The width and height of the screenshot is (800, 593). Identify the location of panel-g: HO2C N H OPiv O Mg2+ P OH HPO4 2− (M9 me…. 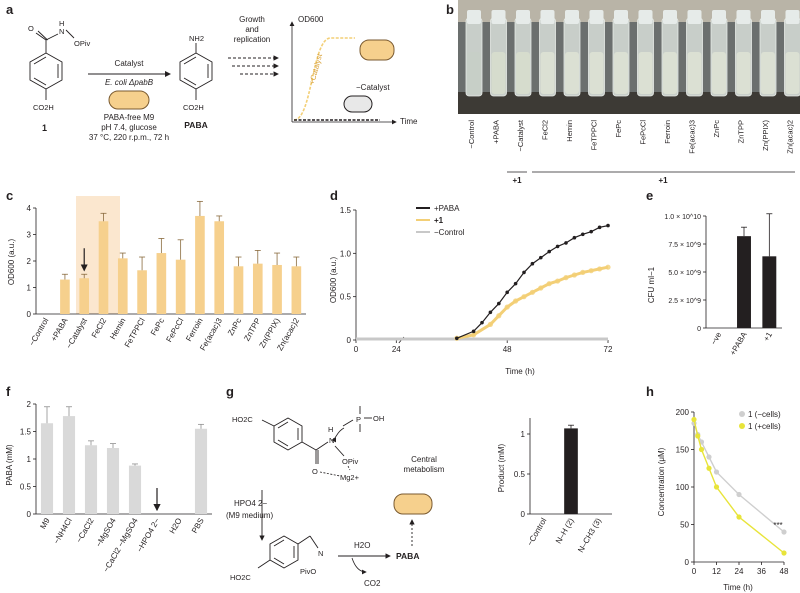
(419, 497).